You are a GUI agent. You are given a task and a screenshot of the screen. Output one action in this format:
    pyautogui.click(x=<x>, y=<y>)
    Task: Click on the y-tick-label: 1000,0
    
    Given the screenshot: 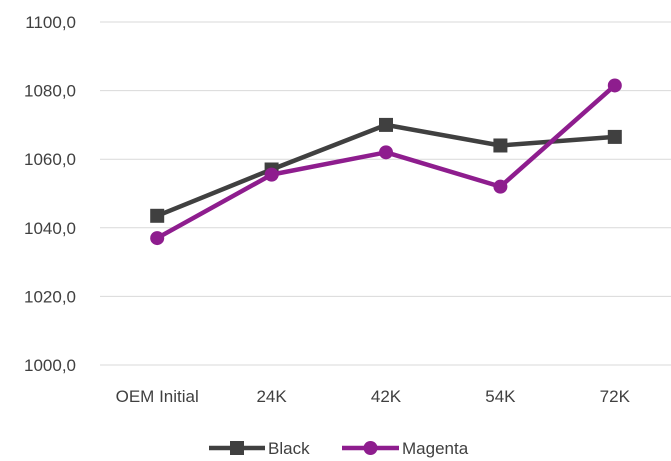 What is the action you would take?
    pyautogui.click(x=50, y=365)
    